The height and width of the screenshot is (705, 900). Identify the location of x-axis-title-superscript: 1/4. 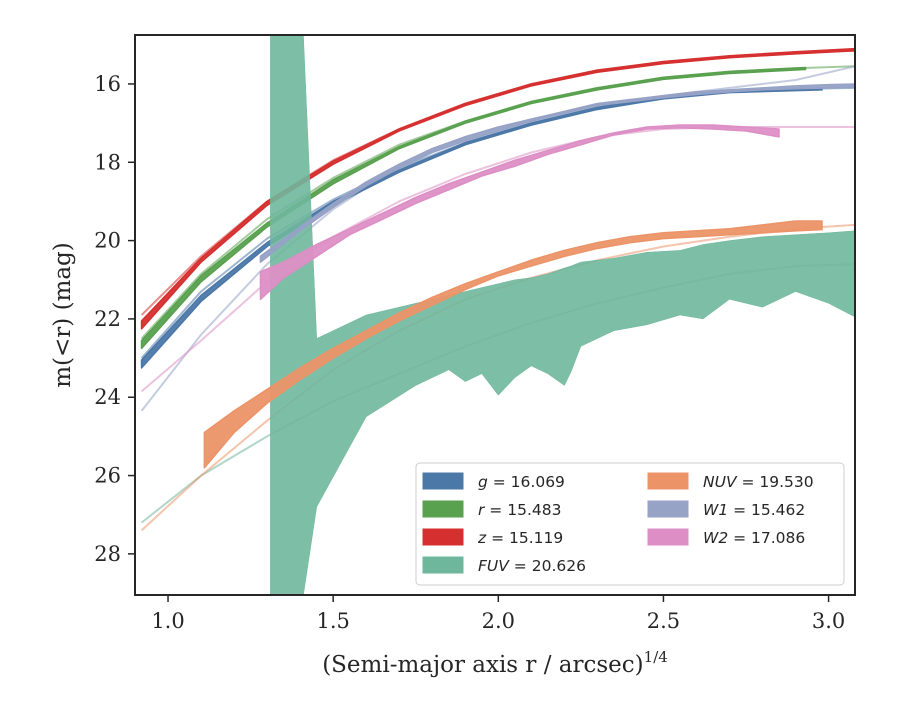
(656, 657).